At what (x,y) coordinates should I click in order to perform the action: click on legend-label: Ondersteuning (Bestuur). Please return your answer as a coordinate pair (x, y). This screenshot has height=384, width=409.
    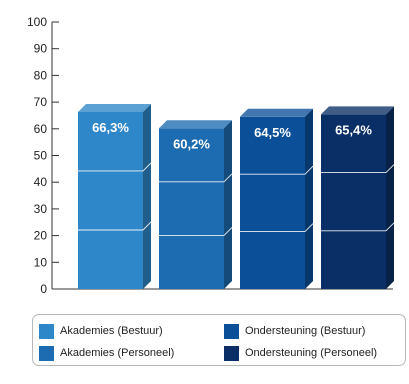
    Looking at the image, I should click on (305, 331).